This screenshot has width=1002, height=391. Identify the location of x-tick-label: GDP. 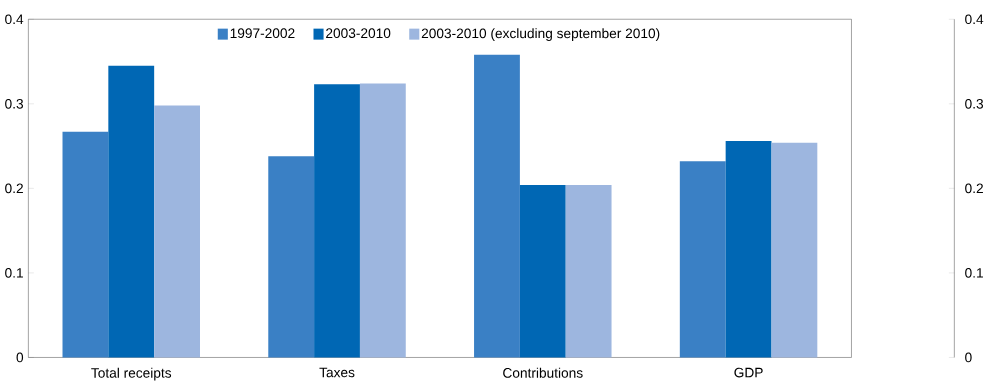
(748, 372).